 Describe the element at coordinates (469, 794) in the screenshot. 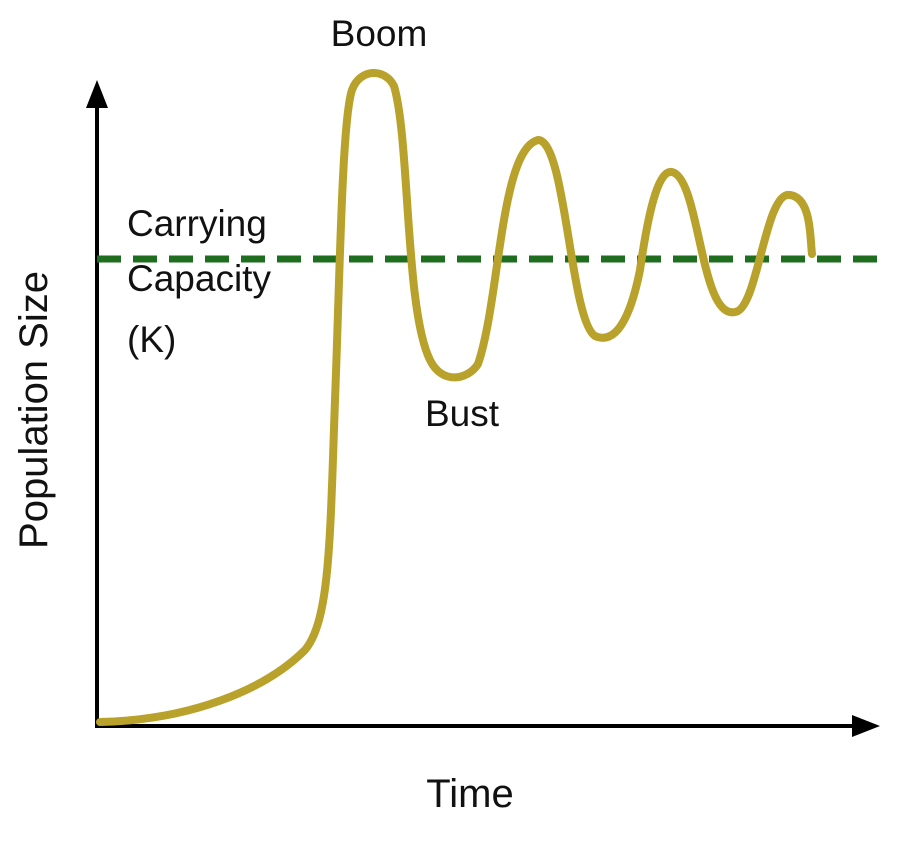

I see `x-axis-label: Time` at that location.